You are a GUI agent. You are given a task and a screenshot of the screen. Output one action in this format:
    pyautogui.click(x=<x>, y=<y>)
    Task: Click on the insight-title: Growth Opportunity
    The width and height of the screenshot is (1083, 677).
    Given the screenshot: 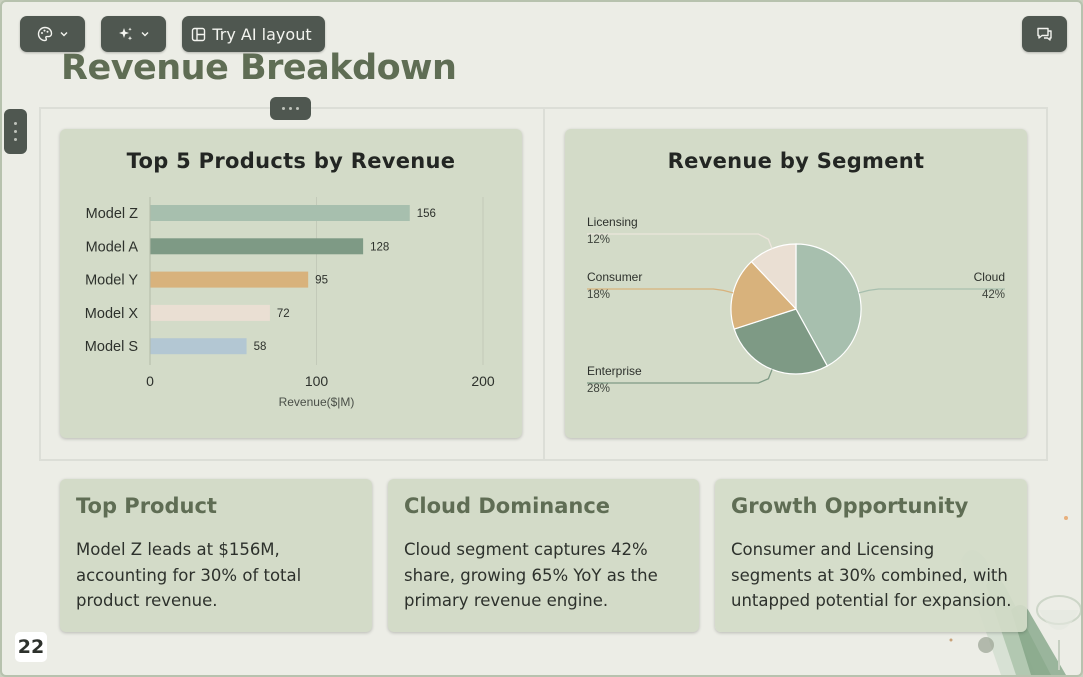 What is the action you would take?
    pyautogui.click(x=850, y=506)
    